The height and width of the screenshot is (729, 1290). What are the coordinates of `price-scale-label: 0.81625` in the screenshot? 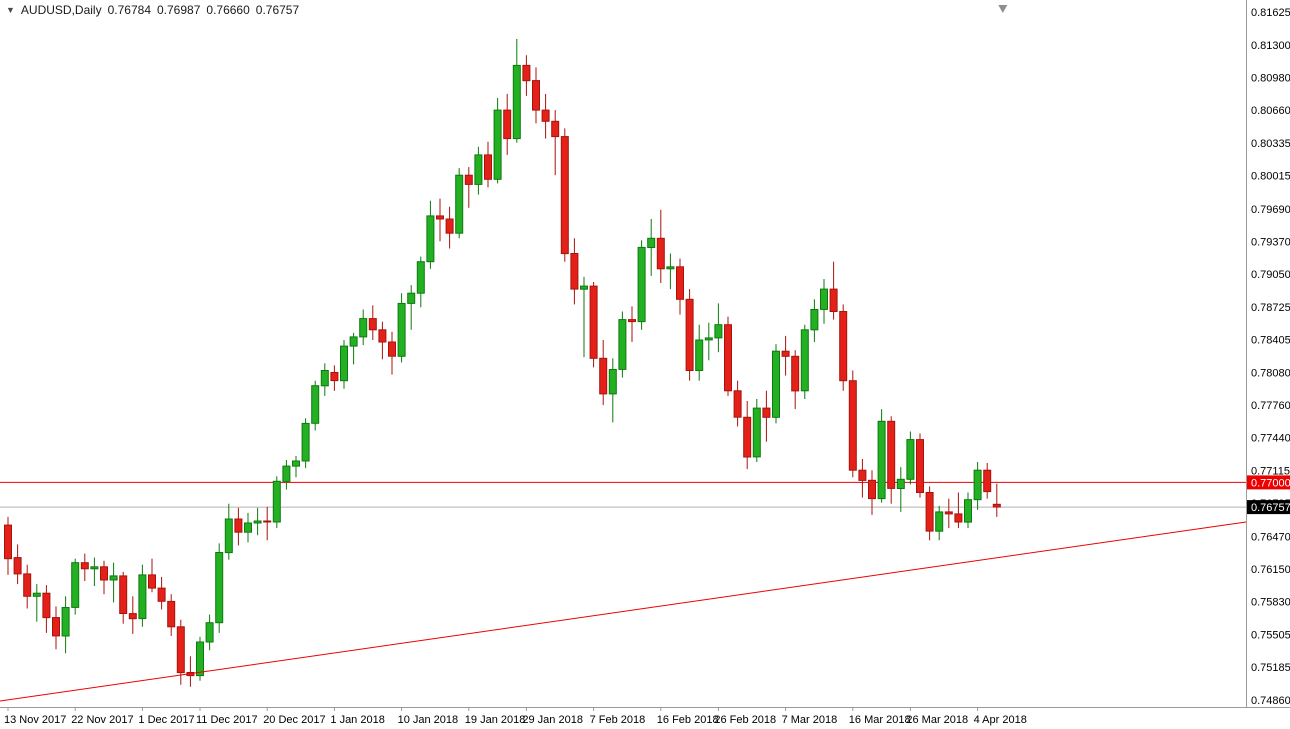 It's located at (1270, 13).